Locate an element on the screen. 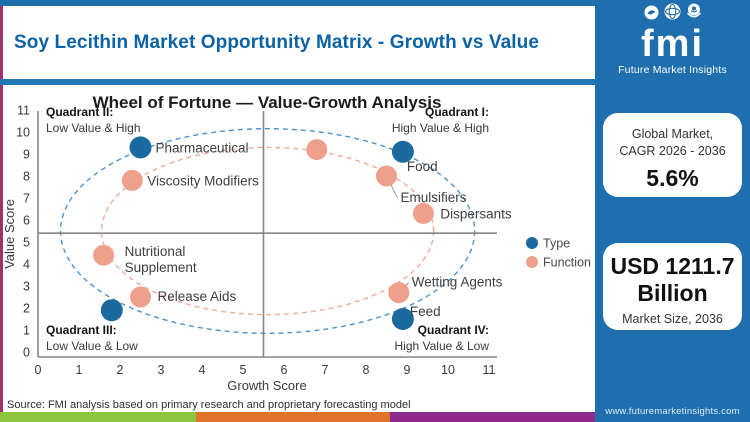  quadrant-label-top-right: Quadrant I: is located at coordinates (457, 112).